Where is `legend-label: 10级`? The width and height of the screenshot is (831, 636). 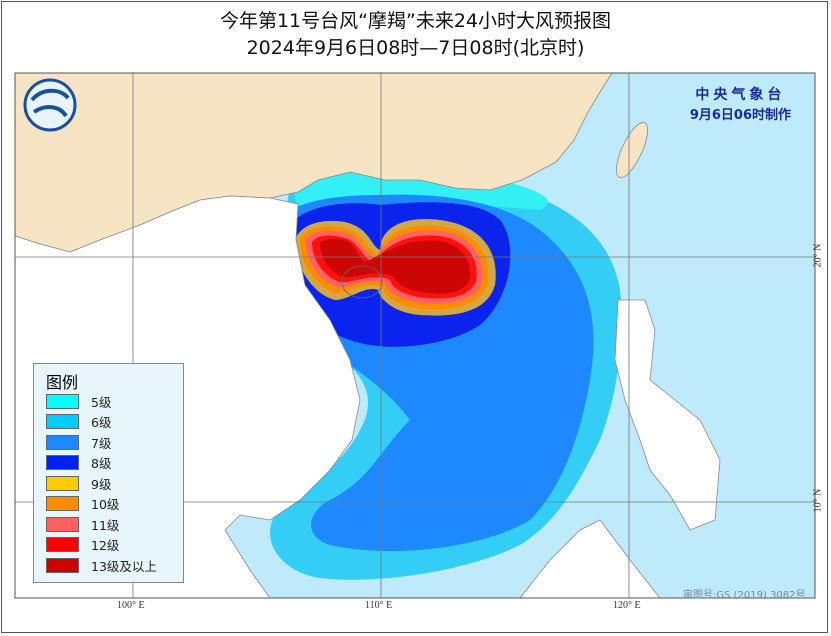 legend-label: 10级 is located at coordinates (105, 505).